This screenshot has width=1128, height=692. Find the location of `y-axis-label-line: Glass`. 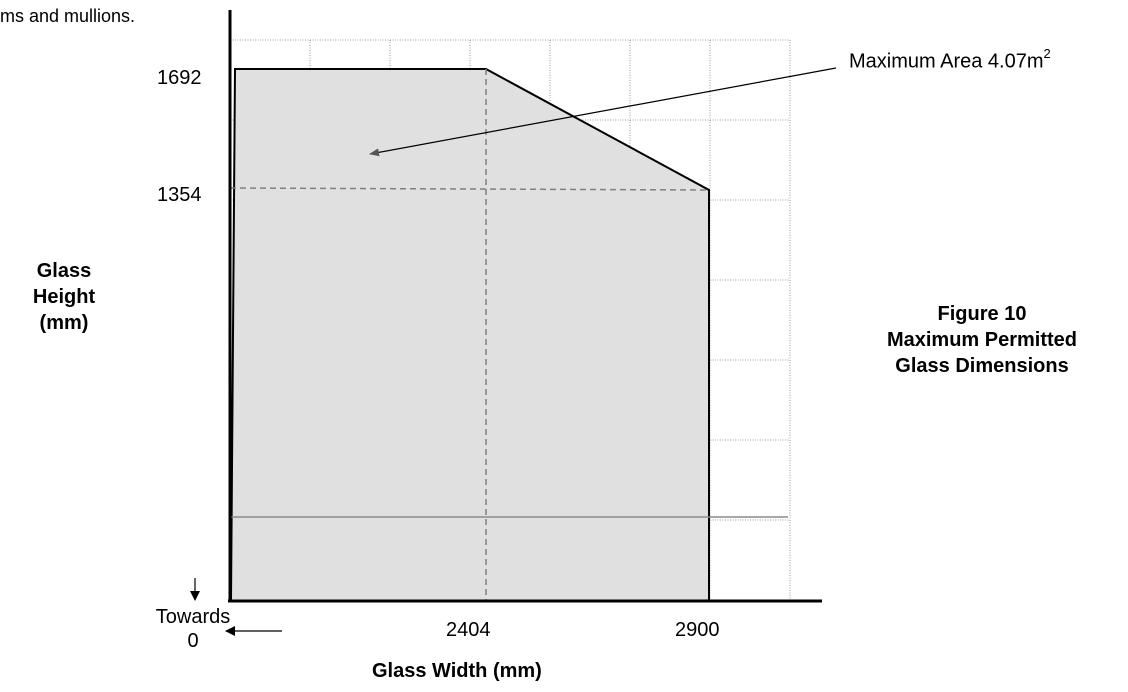

y-axis-label-line: Glass is located at coordinates (64, 271).